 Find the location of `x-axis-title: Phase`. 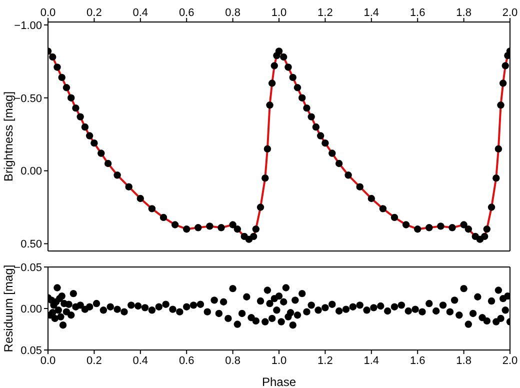

x-axis-title: Phase is located at coordinates (279, 381).